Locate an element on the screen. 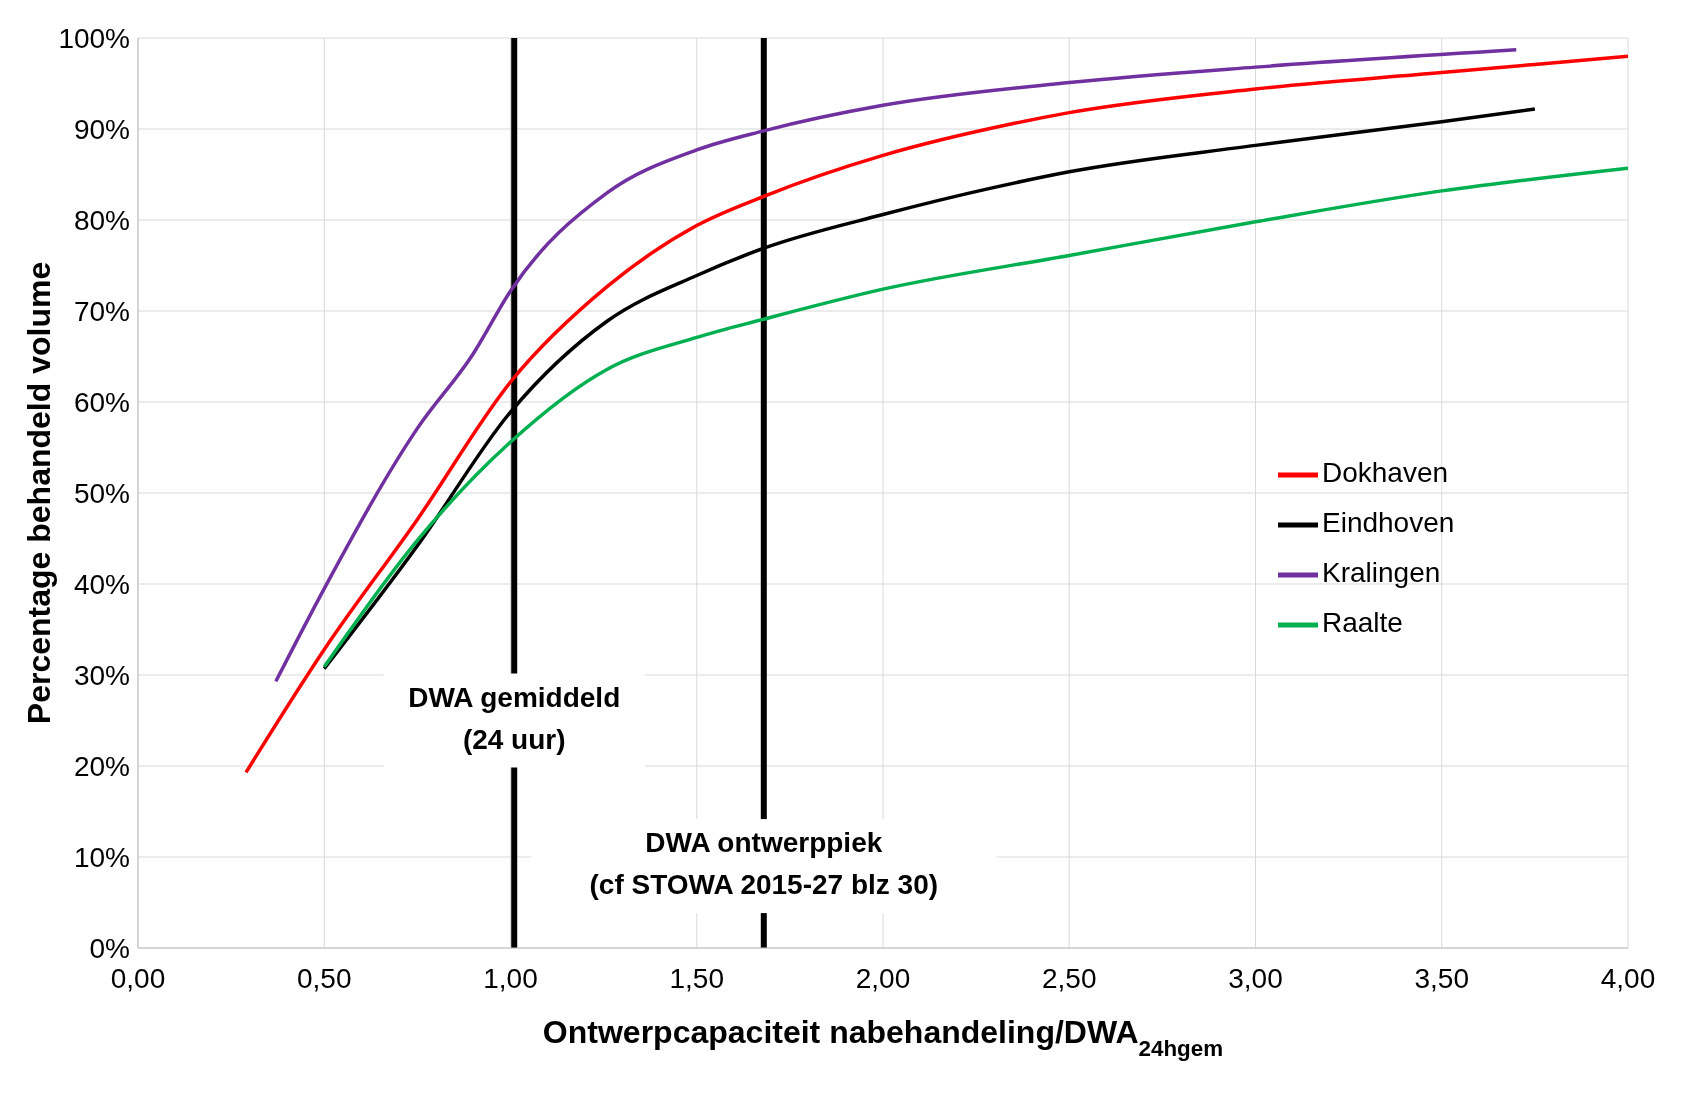  y-tick-label: 90% is located at coordinates (101, 129).